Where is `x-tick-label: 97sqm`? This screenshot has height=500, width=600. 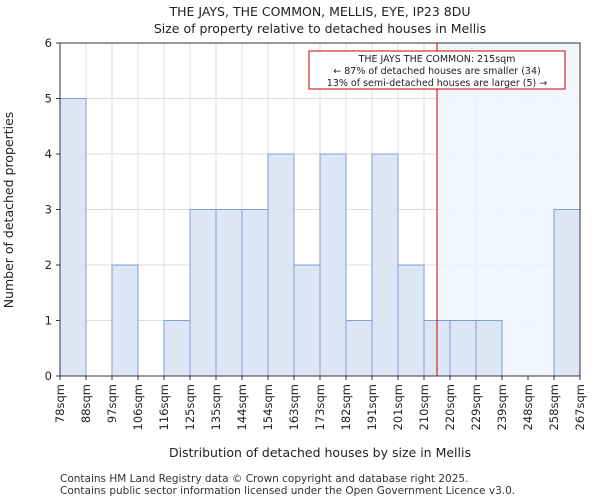 x-tick-label: 97sqm is located at coordinates (112, 403).